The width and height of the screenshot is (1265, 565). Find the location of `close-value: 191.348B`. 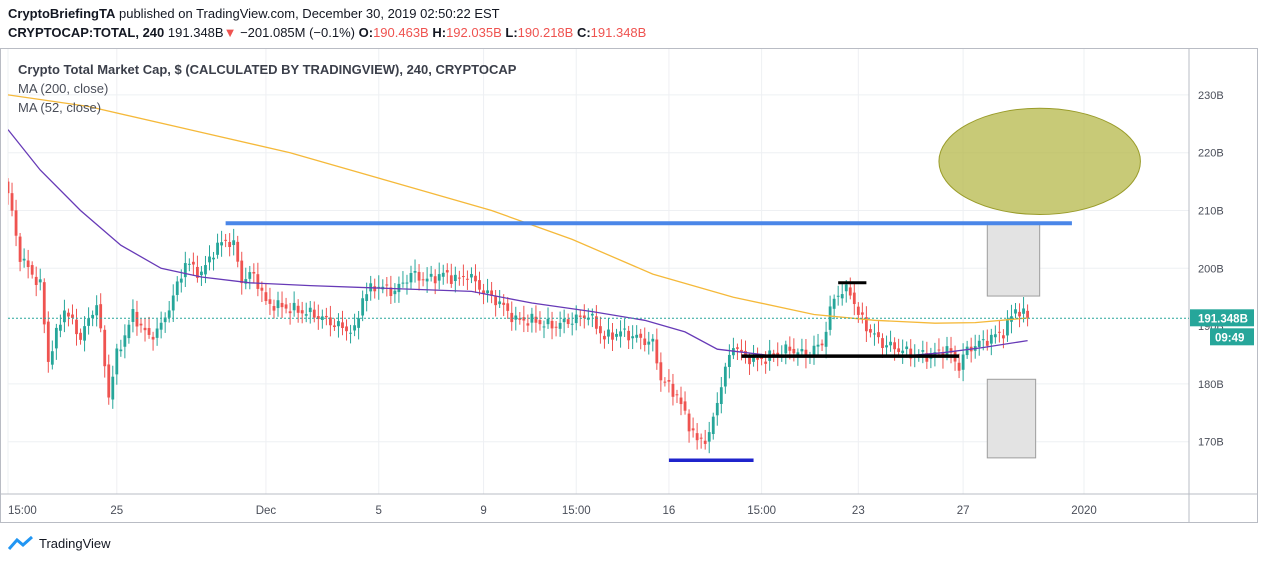

close-value: 191.348B is located at coordinates (618, 32).